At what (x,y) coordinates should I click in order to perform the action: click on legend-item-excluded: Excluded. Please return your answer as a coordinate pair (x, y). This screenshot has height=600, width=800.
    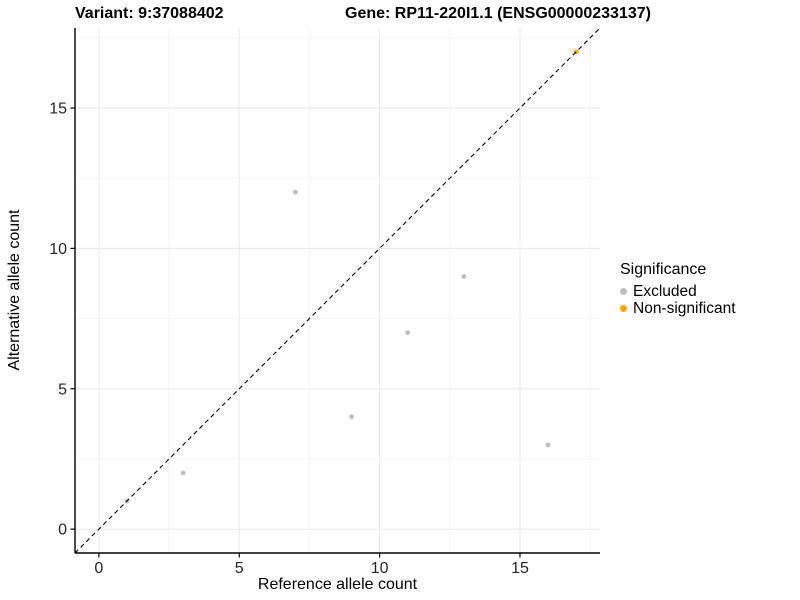
    Looking at the image, I should click on (678, 291).